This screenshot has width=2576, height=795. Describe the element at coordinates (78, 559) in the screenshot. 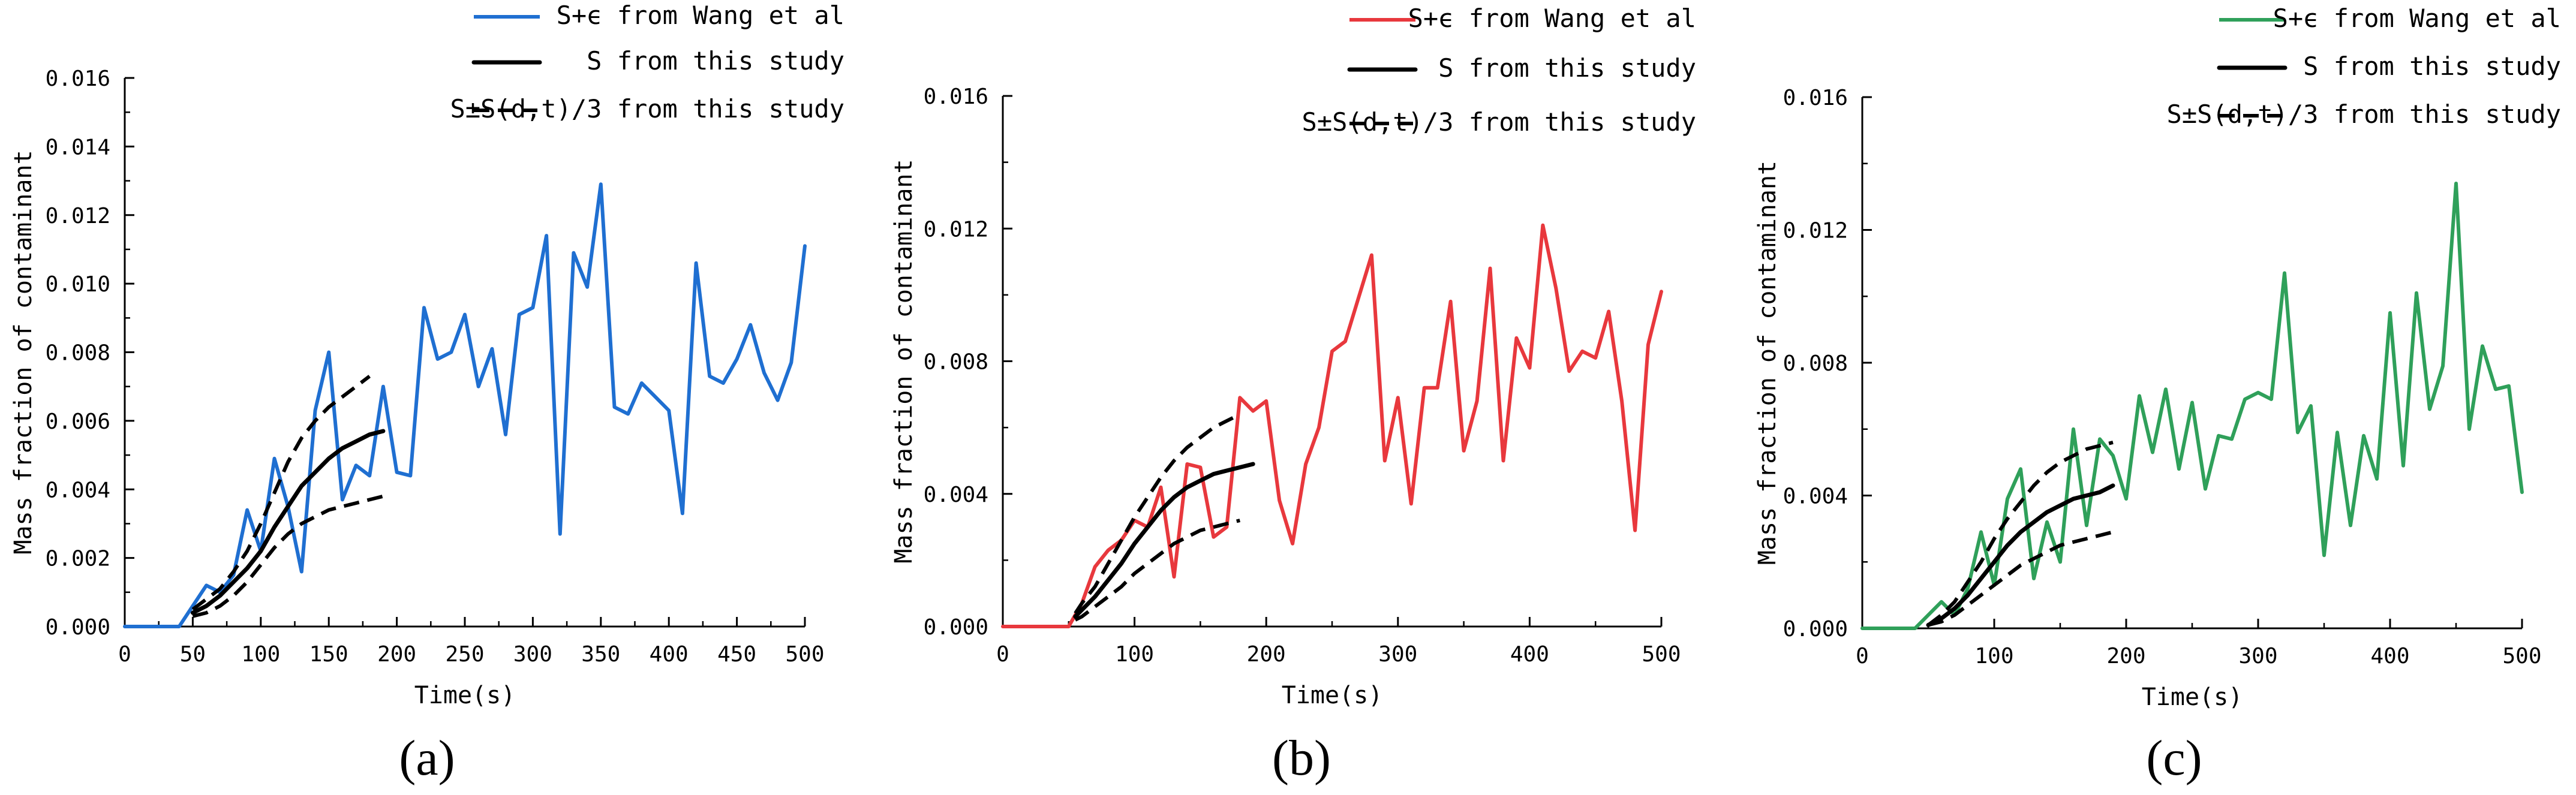

I see `y-tick-label: 0.002` at that location.